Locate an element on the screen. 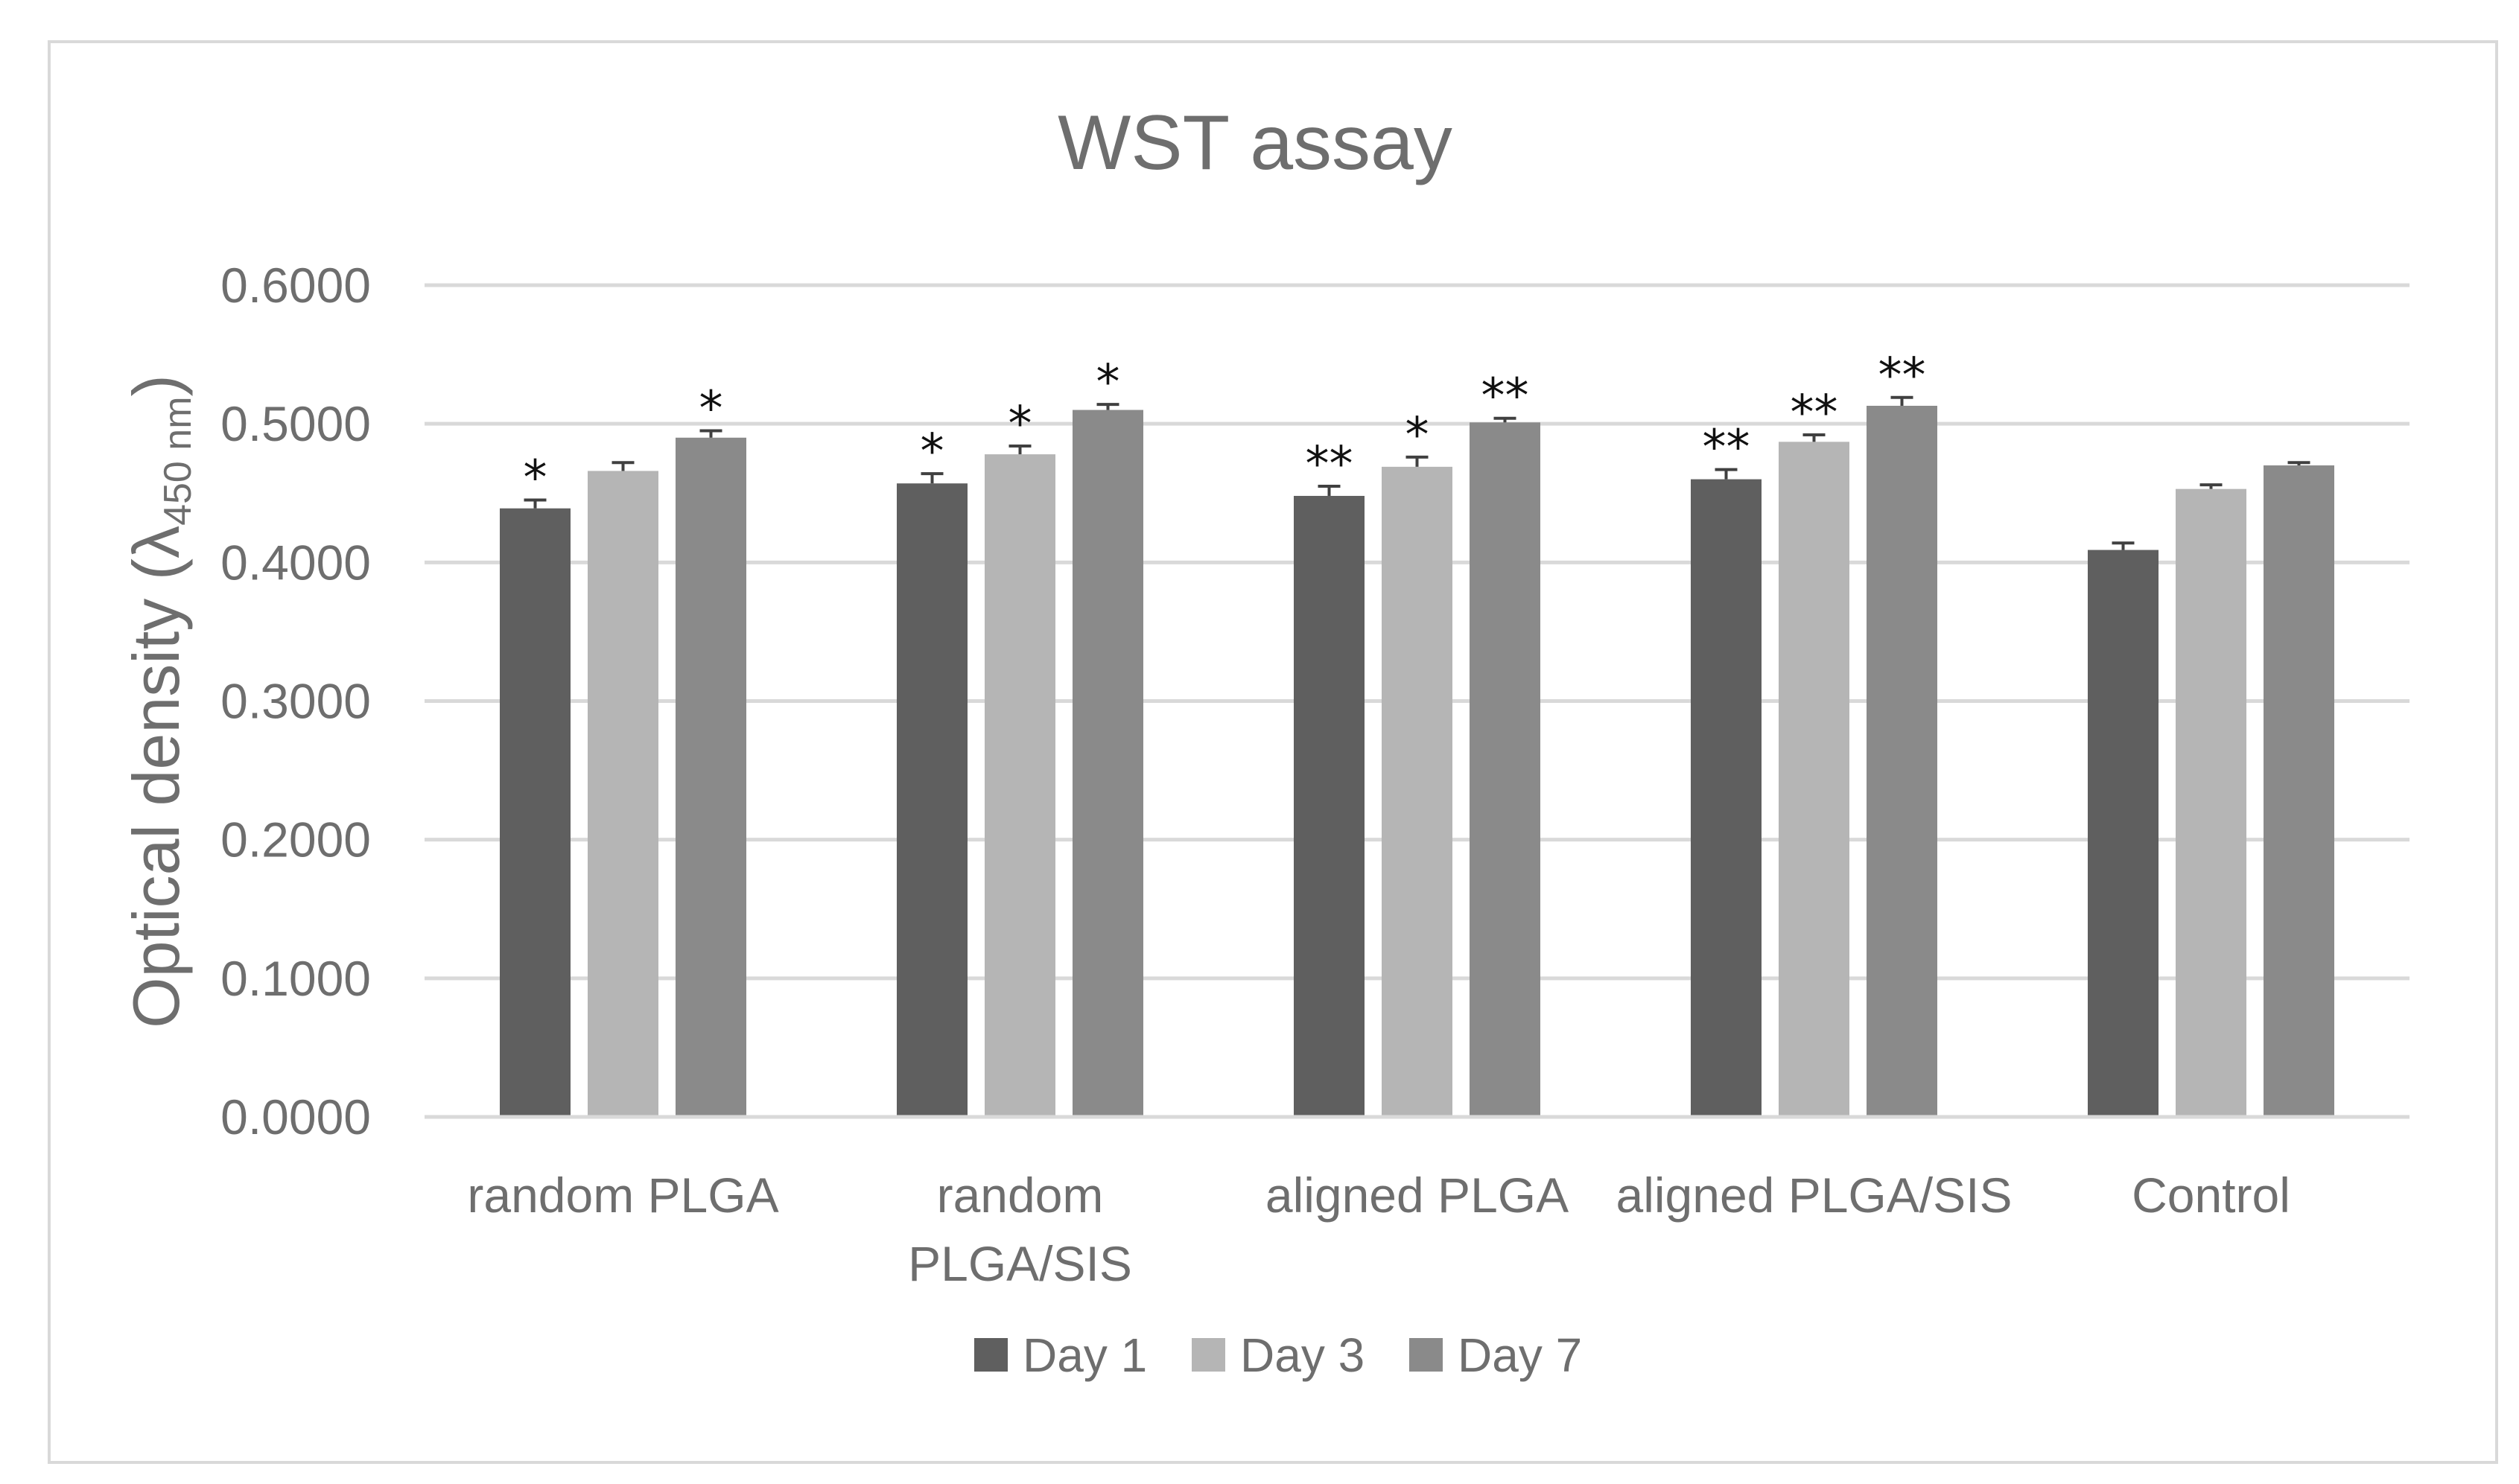 Image resolution: width=2519 pixels, height=1484 pixels. legend-label: Day 3 is located at coordinates (1302, 1355).